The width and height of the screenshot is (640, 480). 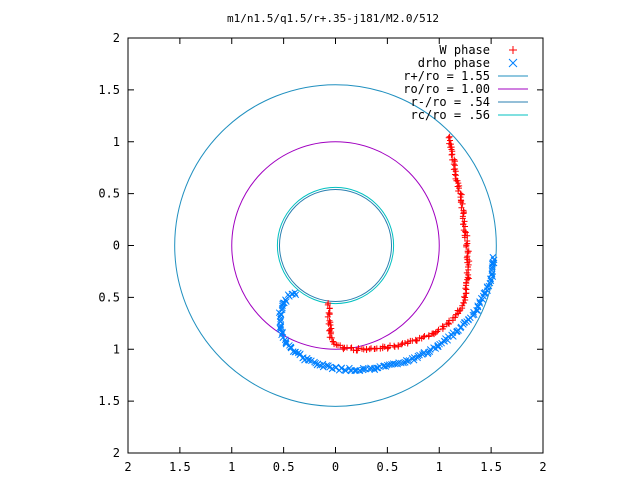 I want to click on y-tick-label-0: 2, so click(x=116, y=453).